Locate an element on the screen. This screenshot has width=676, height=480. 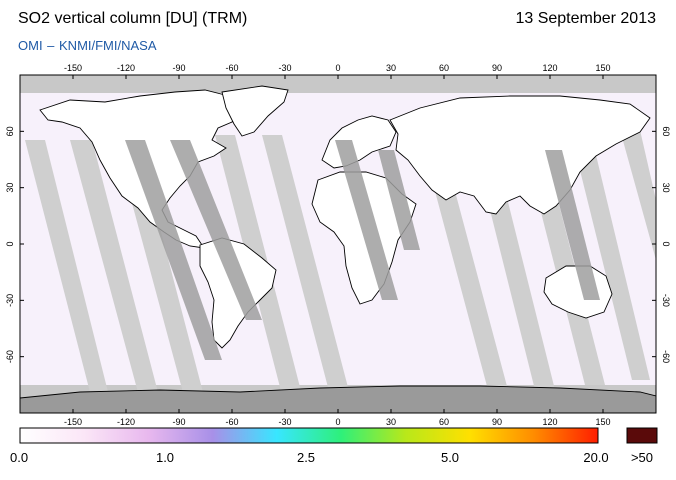
greenland is located at coordinates (255, 111).